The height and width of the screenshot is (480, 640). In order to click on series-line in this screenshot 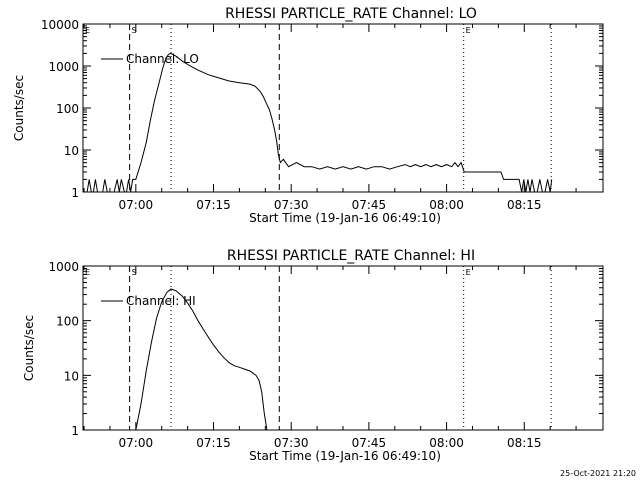, I will do `click(201, 359)`.